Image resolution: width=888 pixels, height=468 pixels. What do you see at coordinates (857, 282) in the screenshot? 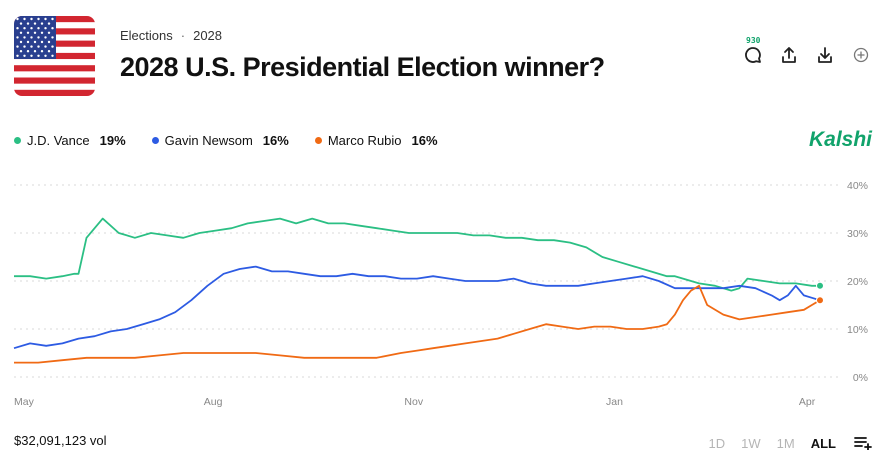
I see `y-tick-label: 20%` at bounding box center [857, 282].